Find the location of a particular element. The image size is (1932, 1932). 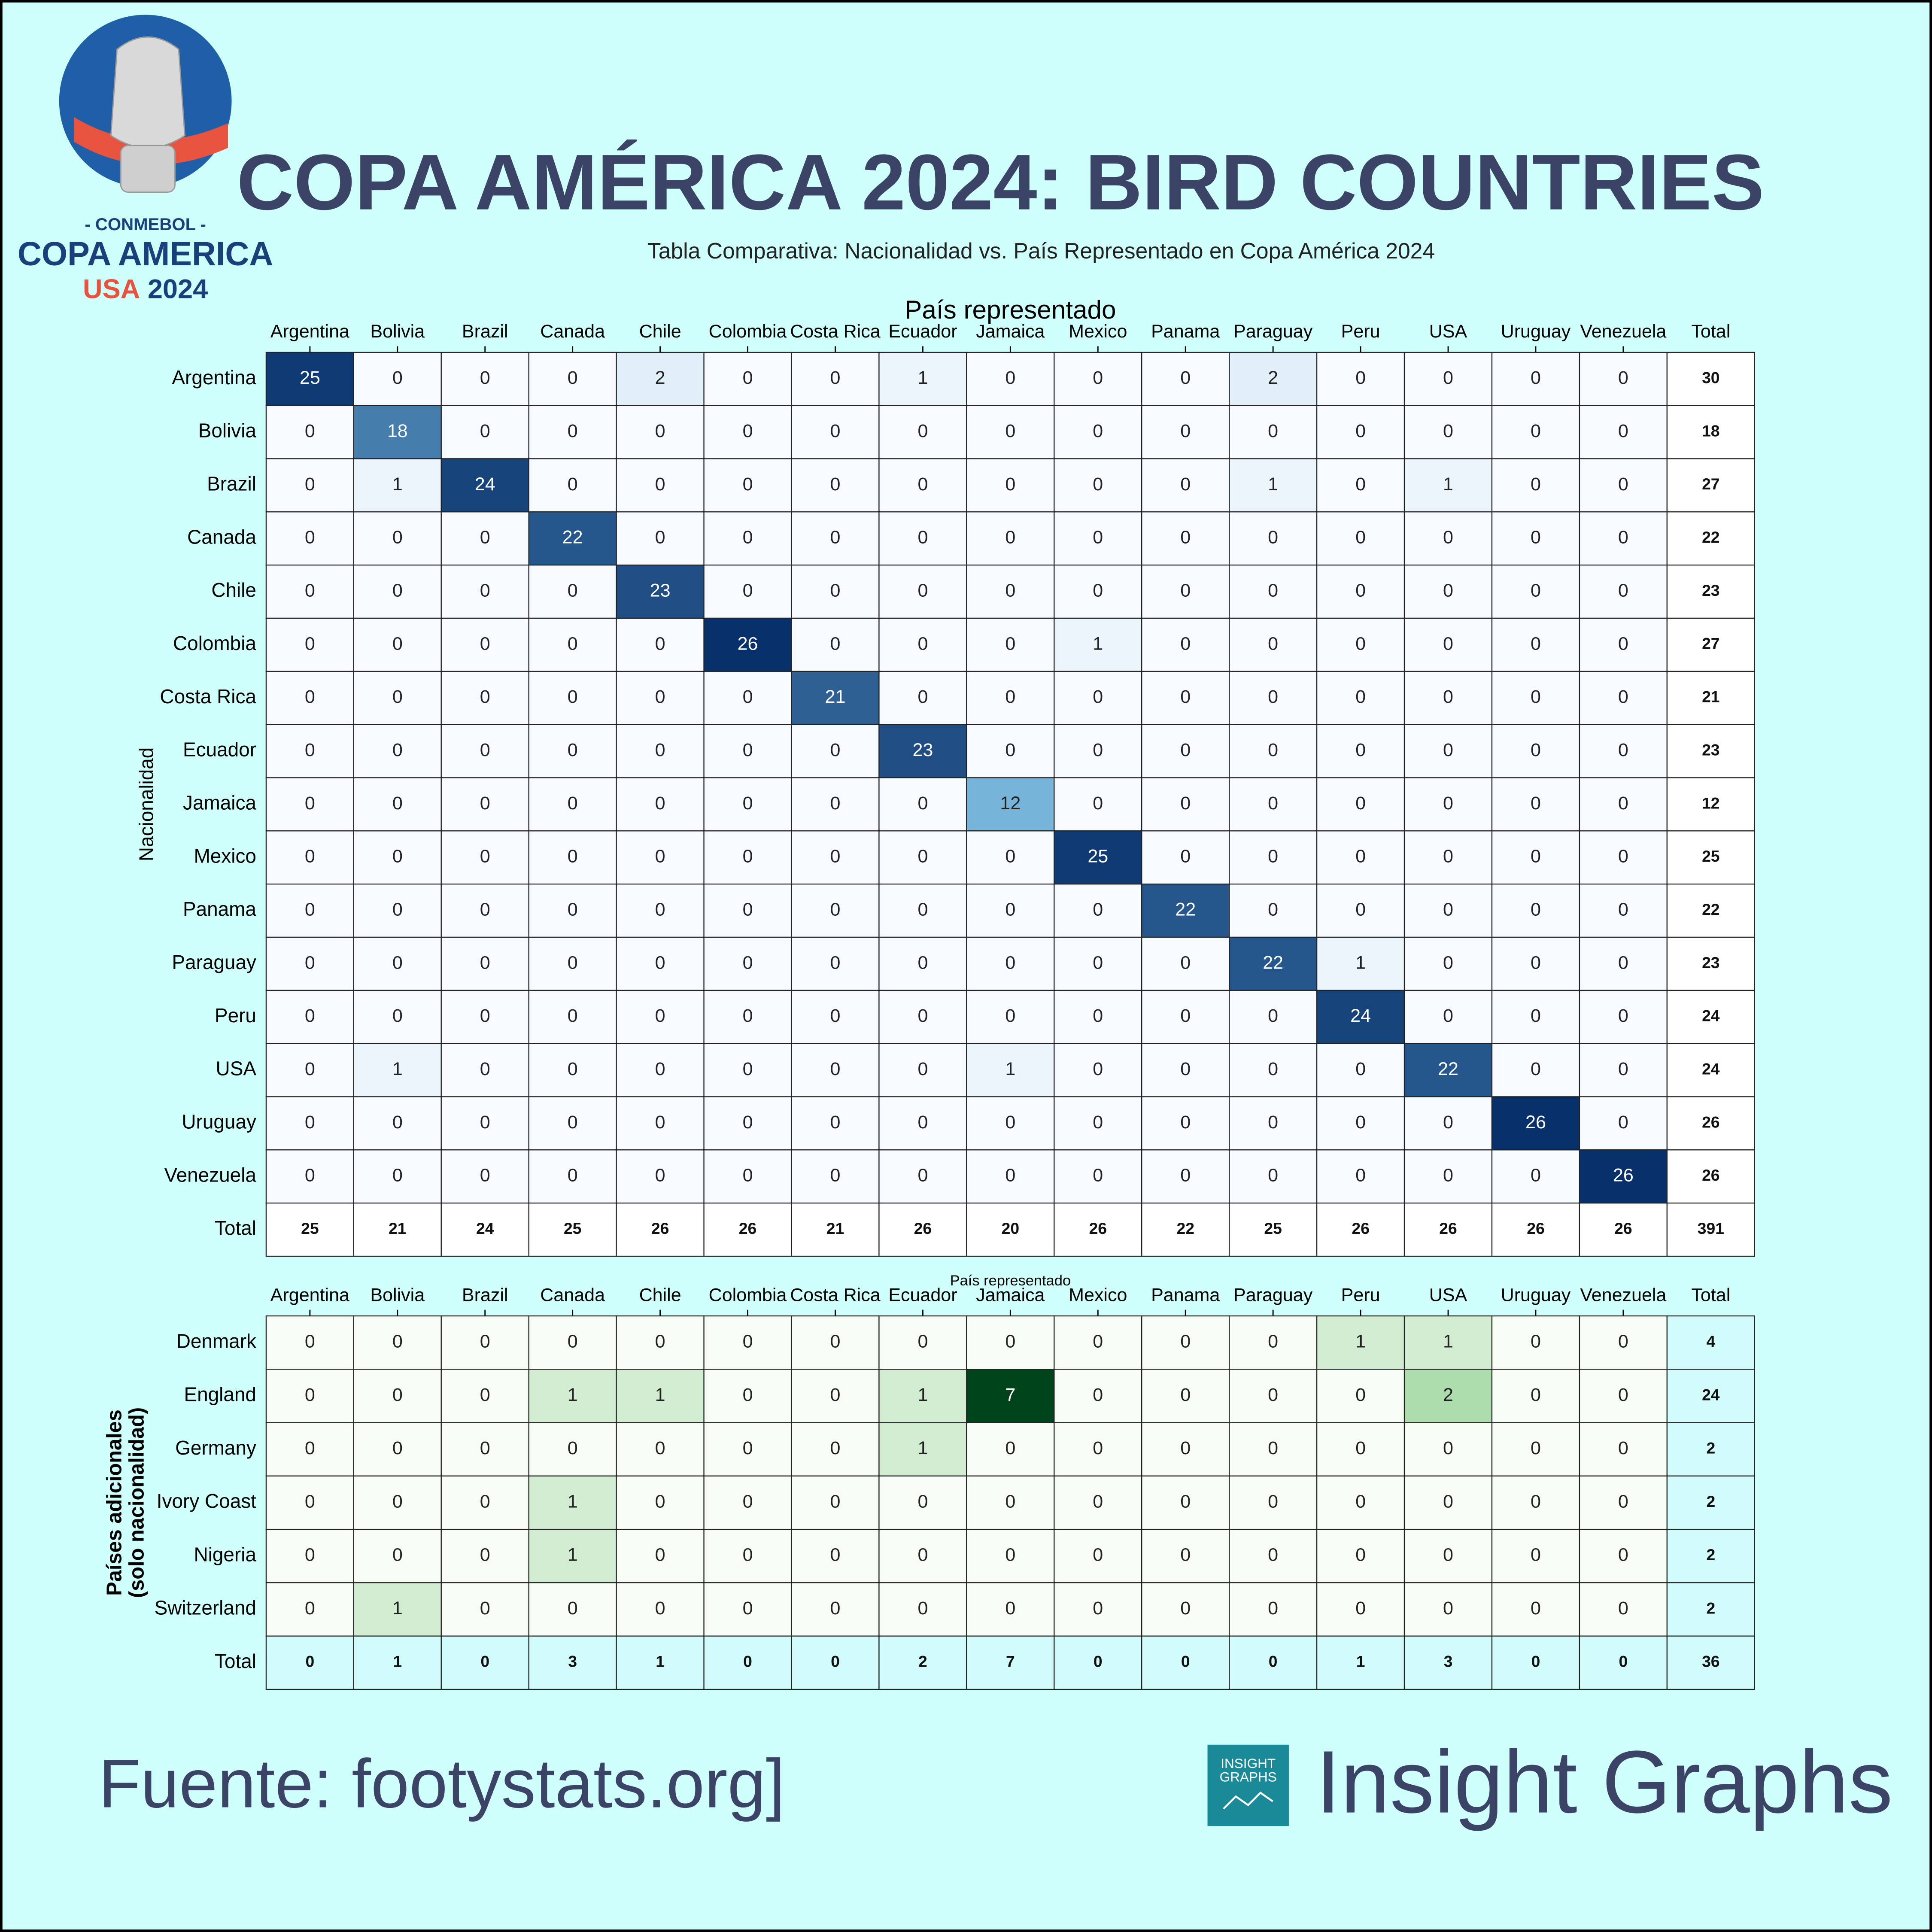

cell-value: 26 is located at coordinates (1623, 1175).